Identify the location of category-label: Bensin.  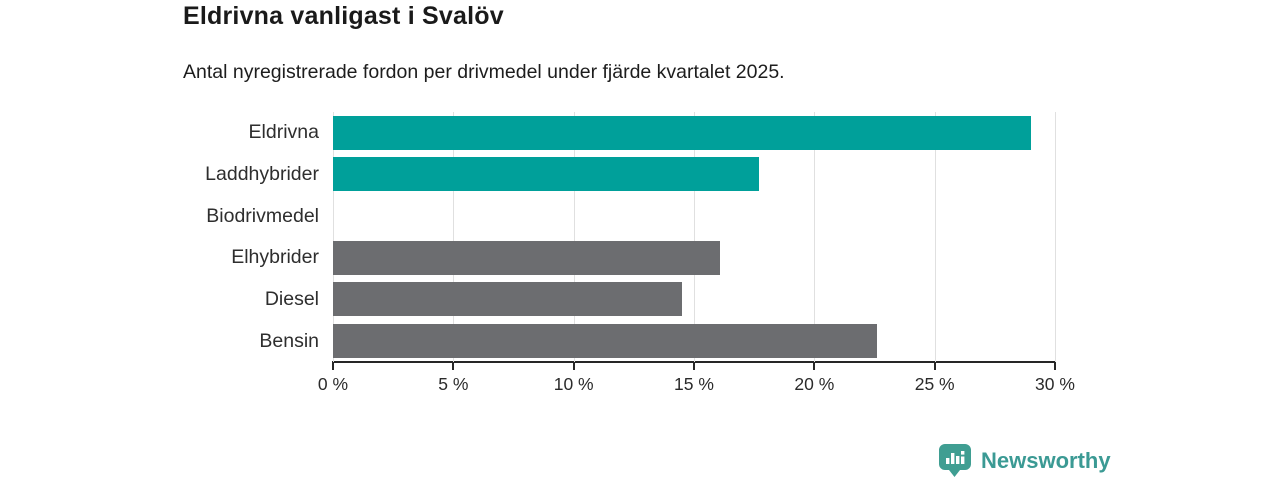
(289, 340).